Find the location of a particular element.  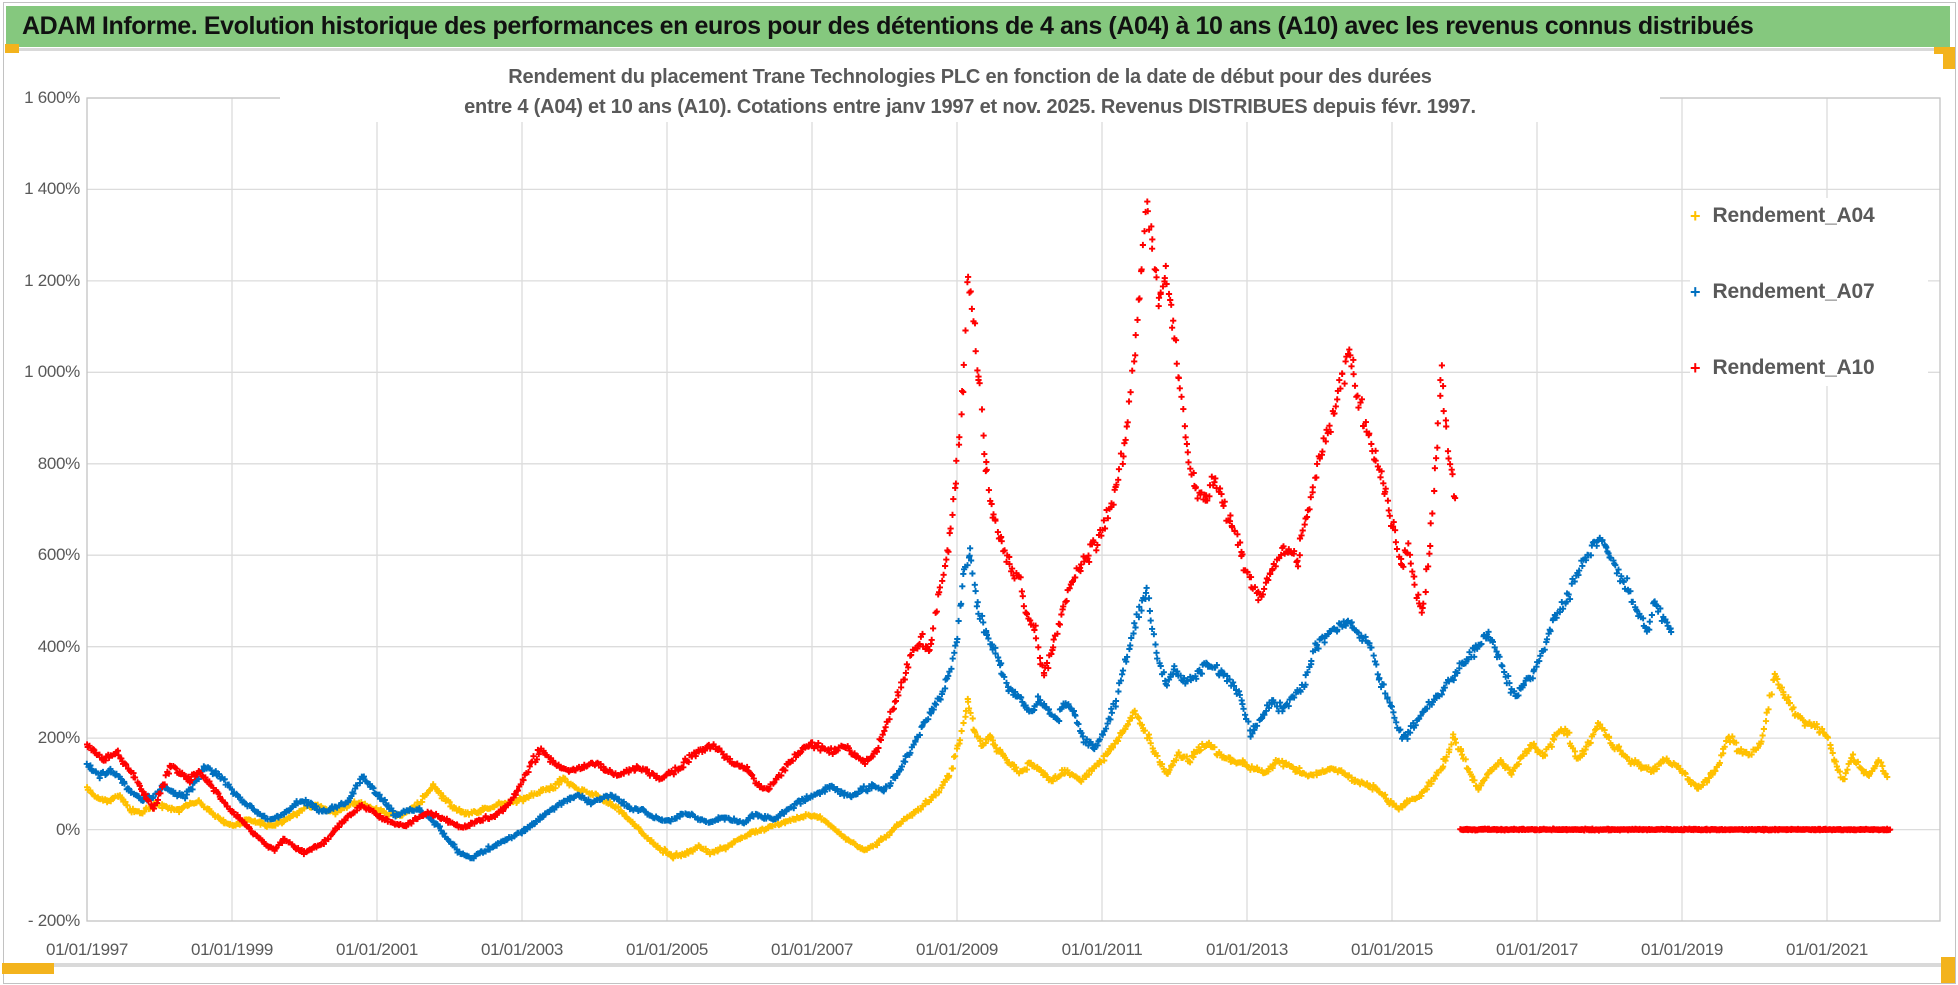

legend-item-a07: + Rendement_A07 is located at coordinates (1809, 292).